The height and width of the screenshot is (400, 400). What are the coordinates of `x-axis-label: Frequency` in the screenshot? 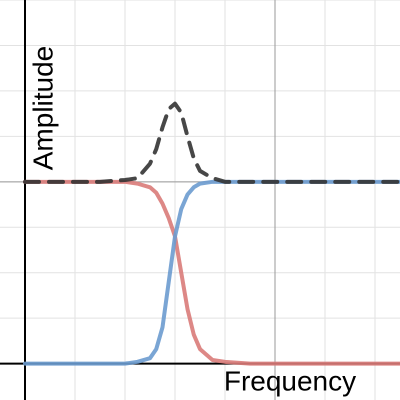 It's located at (290, 380).